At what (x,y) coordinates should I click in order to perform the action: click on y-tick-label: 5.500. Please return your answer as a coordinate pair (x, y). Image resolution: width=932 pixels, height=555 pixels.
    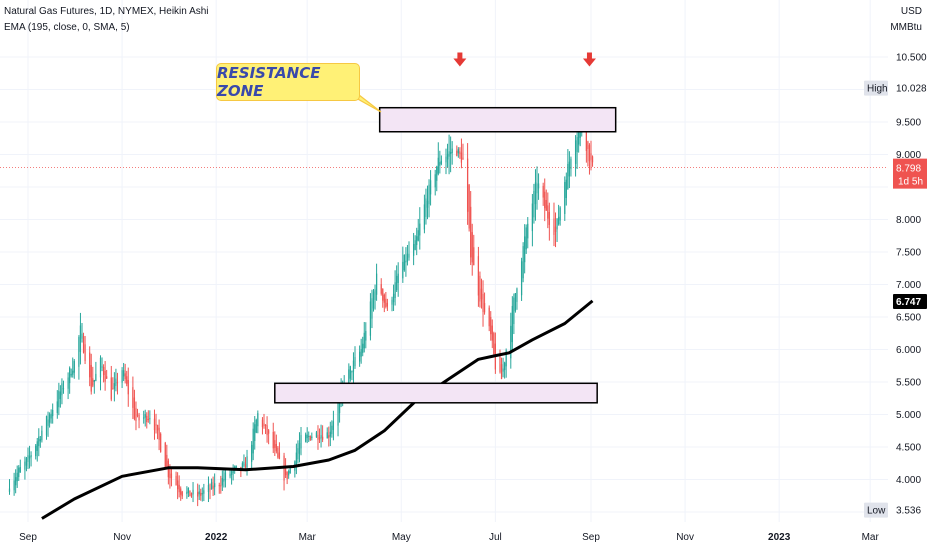
    Looking at the image, I should click on (908, 383).